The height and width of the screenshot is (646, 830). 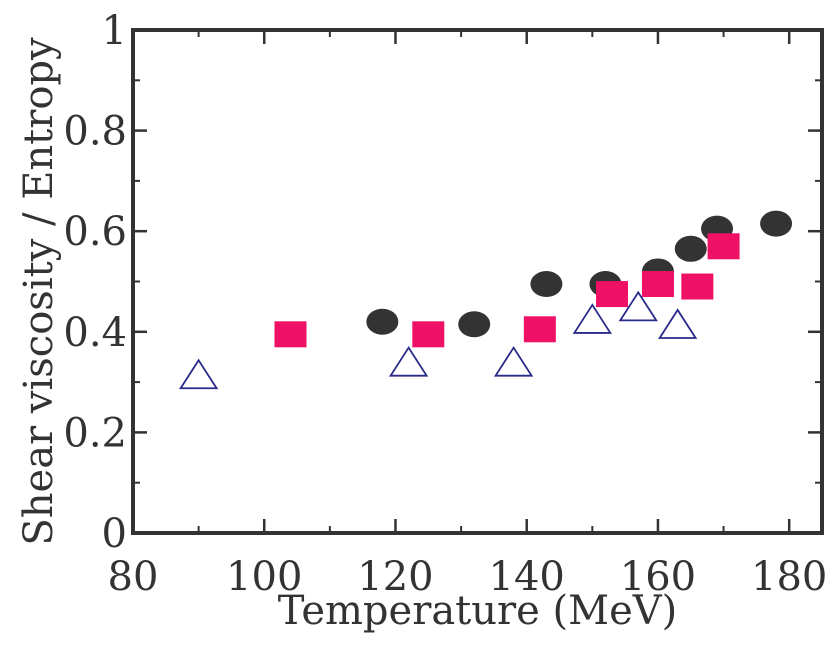 I want to click on x-tick-label: 120, so click(x=395, y=577).